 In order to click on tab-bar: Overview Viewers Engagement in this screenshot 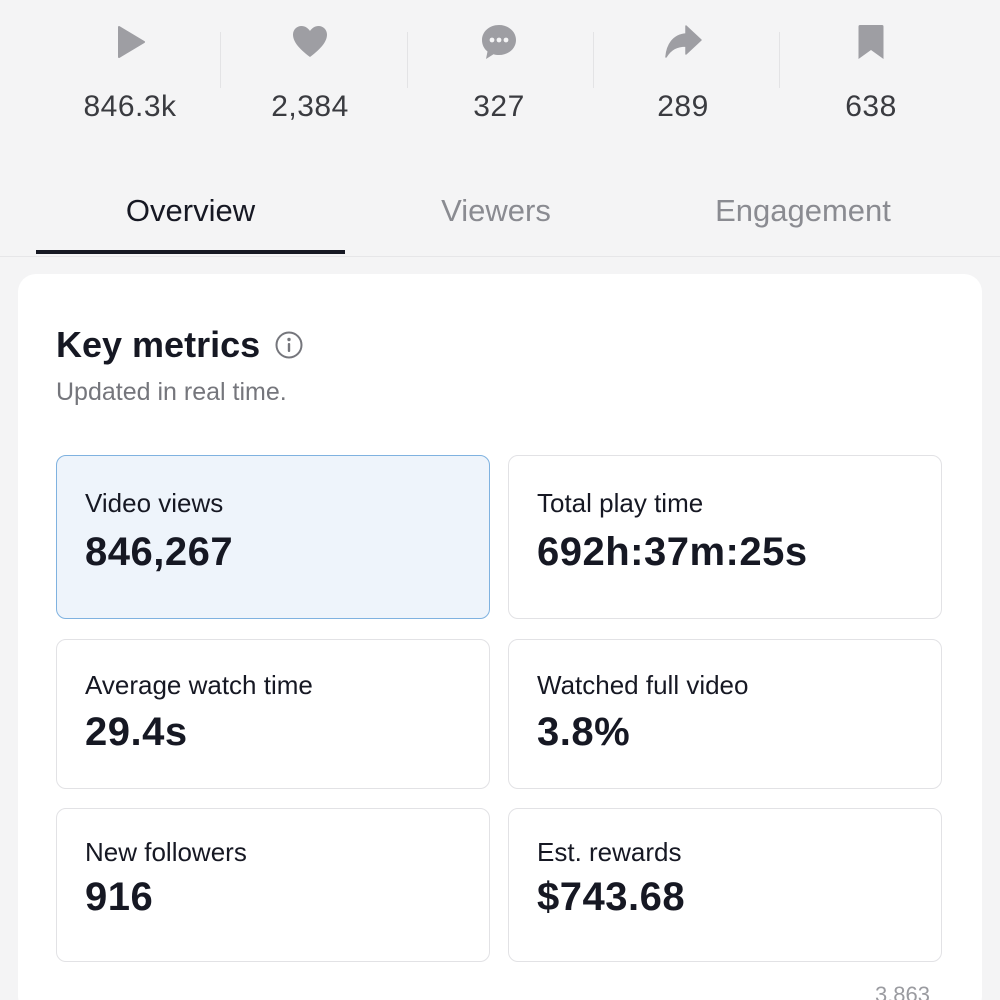, I will do `click(500, 214)`.